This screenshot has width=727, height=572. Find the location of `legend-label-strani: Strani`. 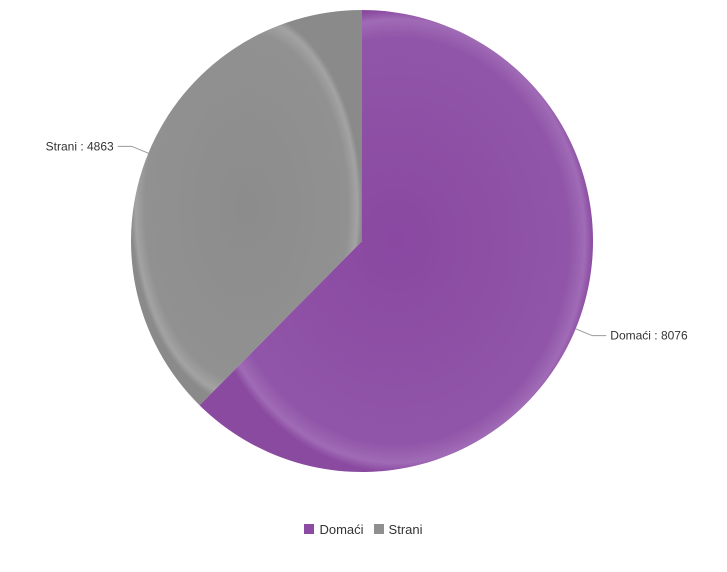

legend-label-strani: Strani is located at coordinates (405, 529).